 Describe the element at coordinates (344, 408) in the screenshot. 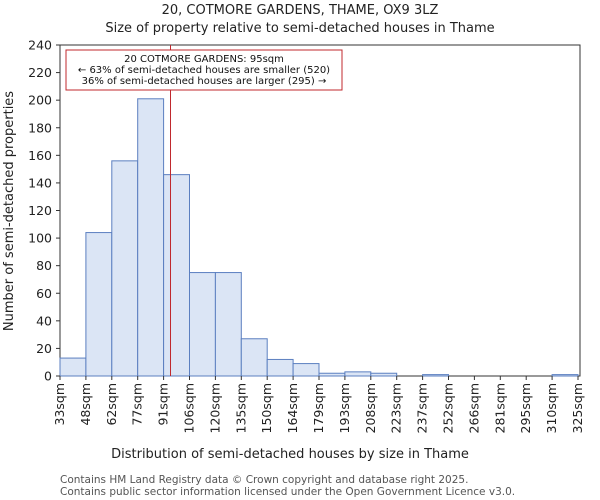

I see `x-tick-label: 193sqm` at that location.